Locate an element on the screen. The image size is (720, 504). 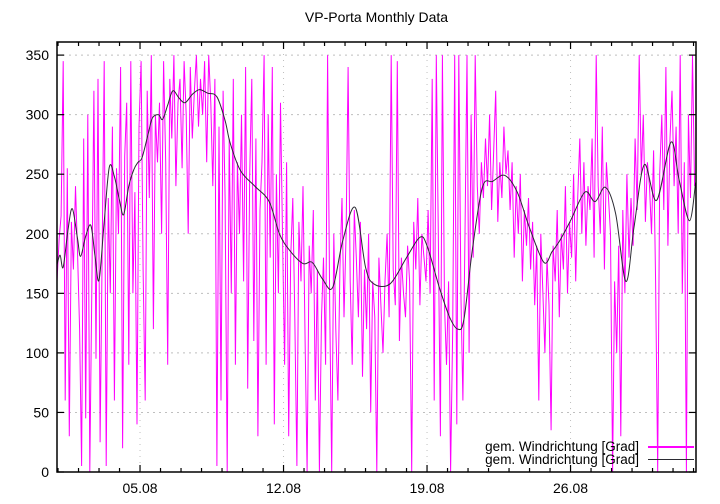
legend-label-raw: gem. Windrichtung [Grad] is located at coordinates (562, 446).